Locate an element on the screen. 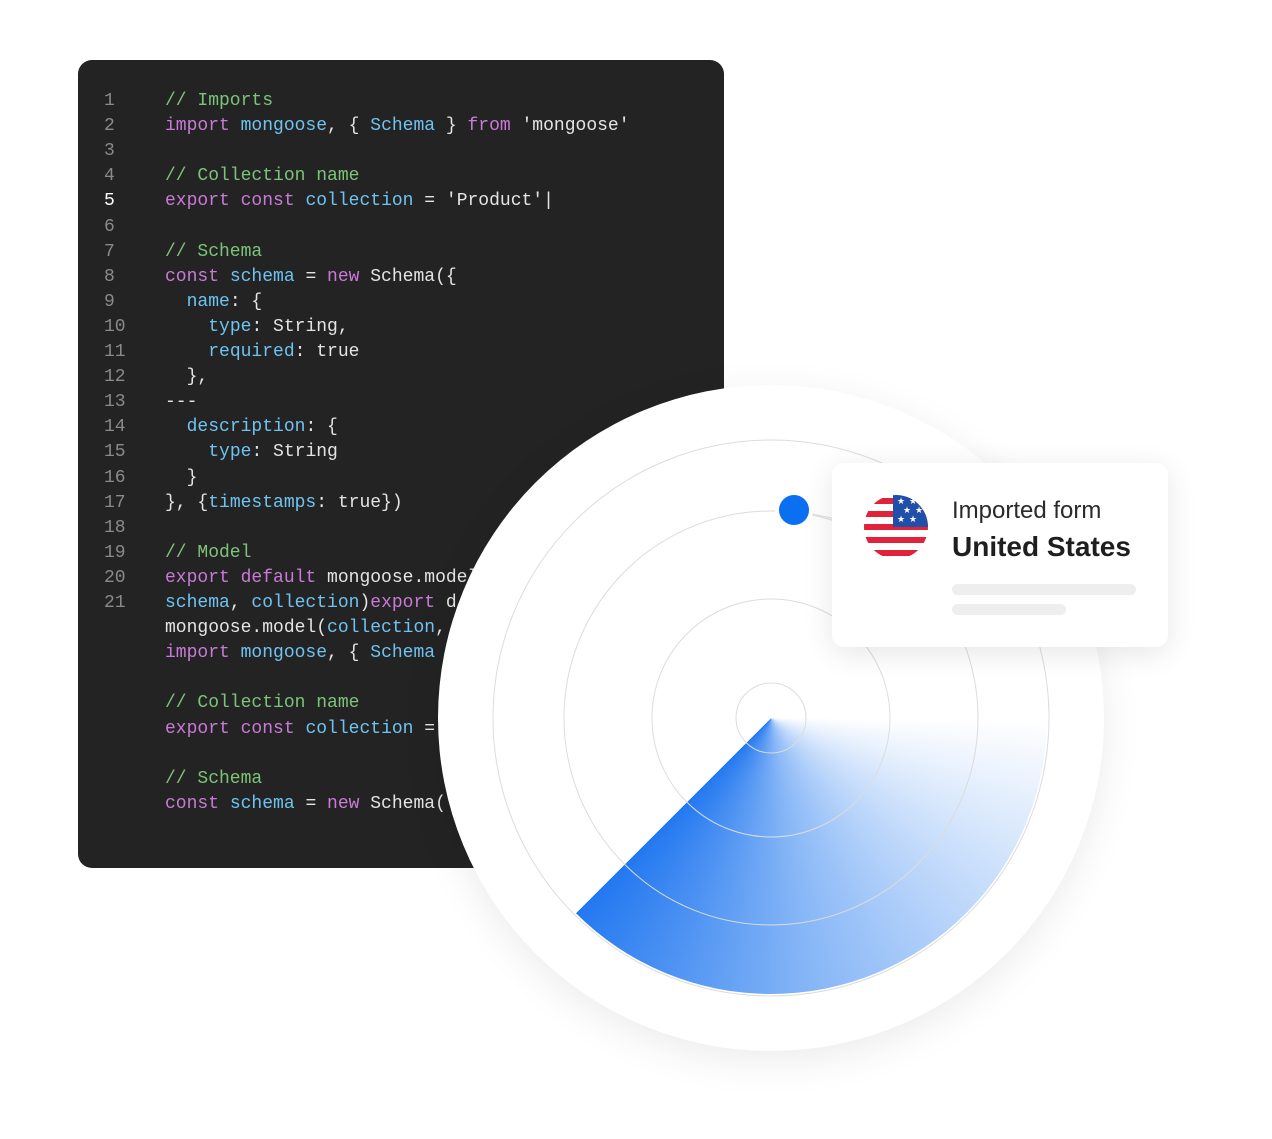  code-text: --- is located at coordinates (181, 402).